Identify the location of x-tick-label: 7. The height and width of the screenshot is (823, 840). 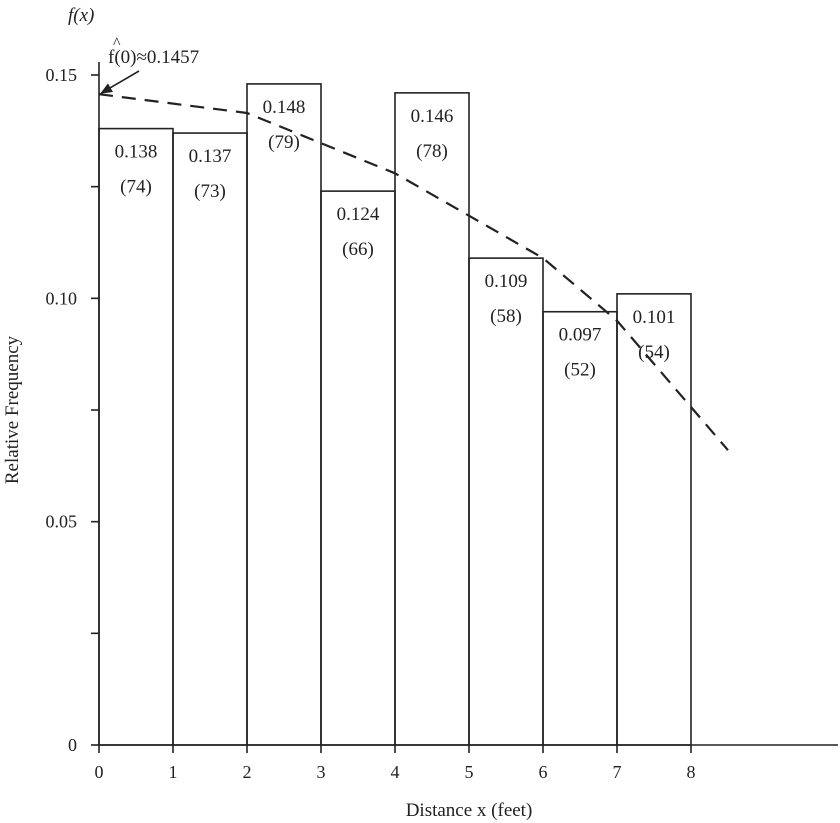
(617, 772).